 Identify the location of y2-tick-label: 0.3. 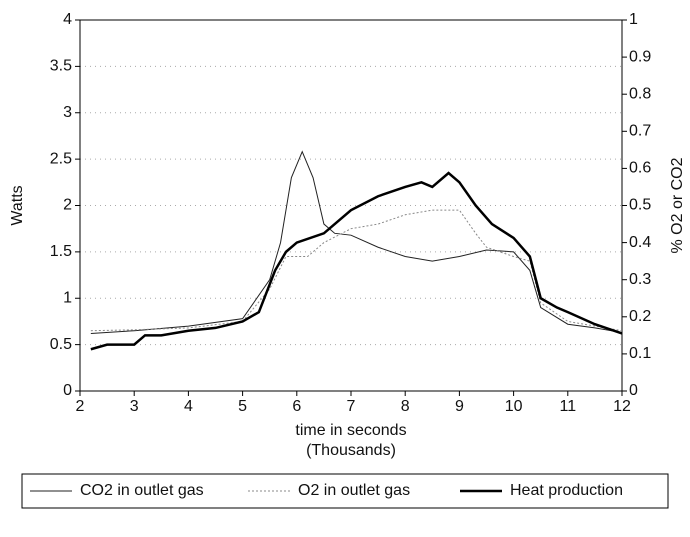
(640, 279).